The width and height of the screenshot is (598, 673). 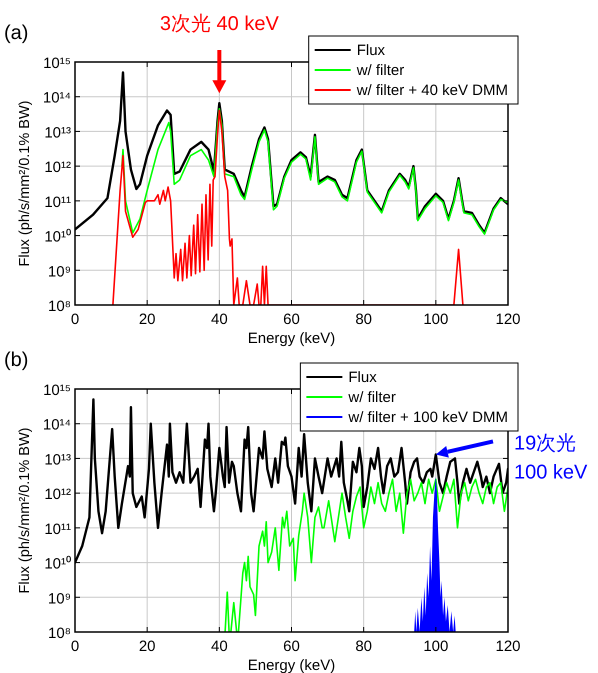 What do you see at coordinates (432, 90) in the screenshot?
I see `legend-label: w/ filter + 40 keV DMM` at bounding box center [432, 90].